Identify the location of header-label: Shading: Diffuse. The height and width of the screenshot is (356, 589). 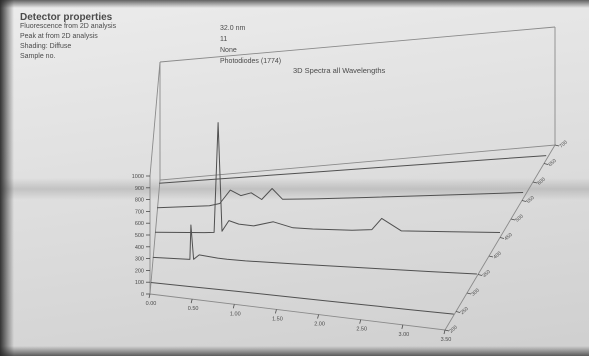
(46, 46).